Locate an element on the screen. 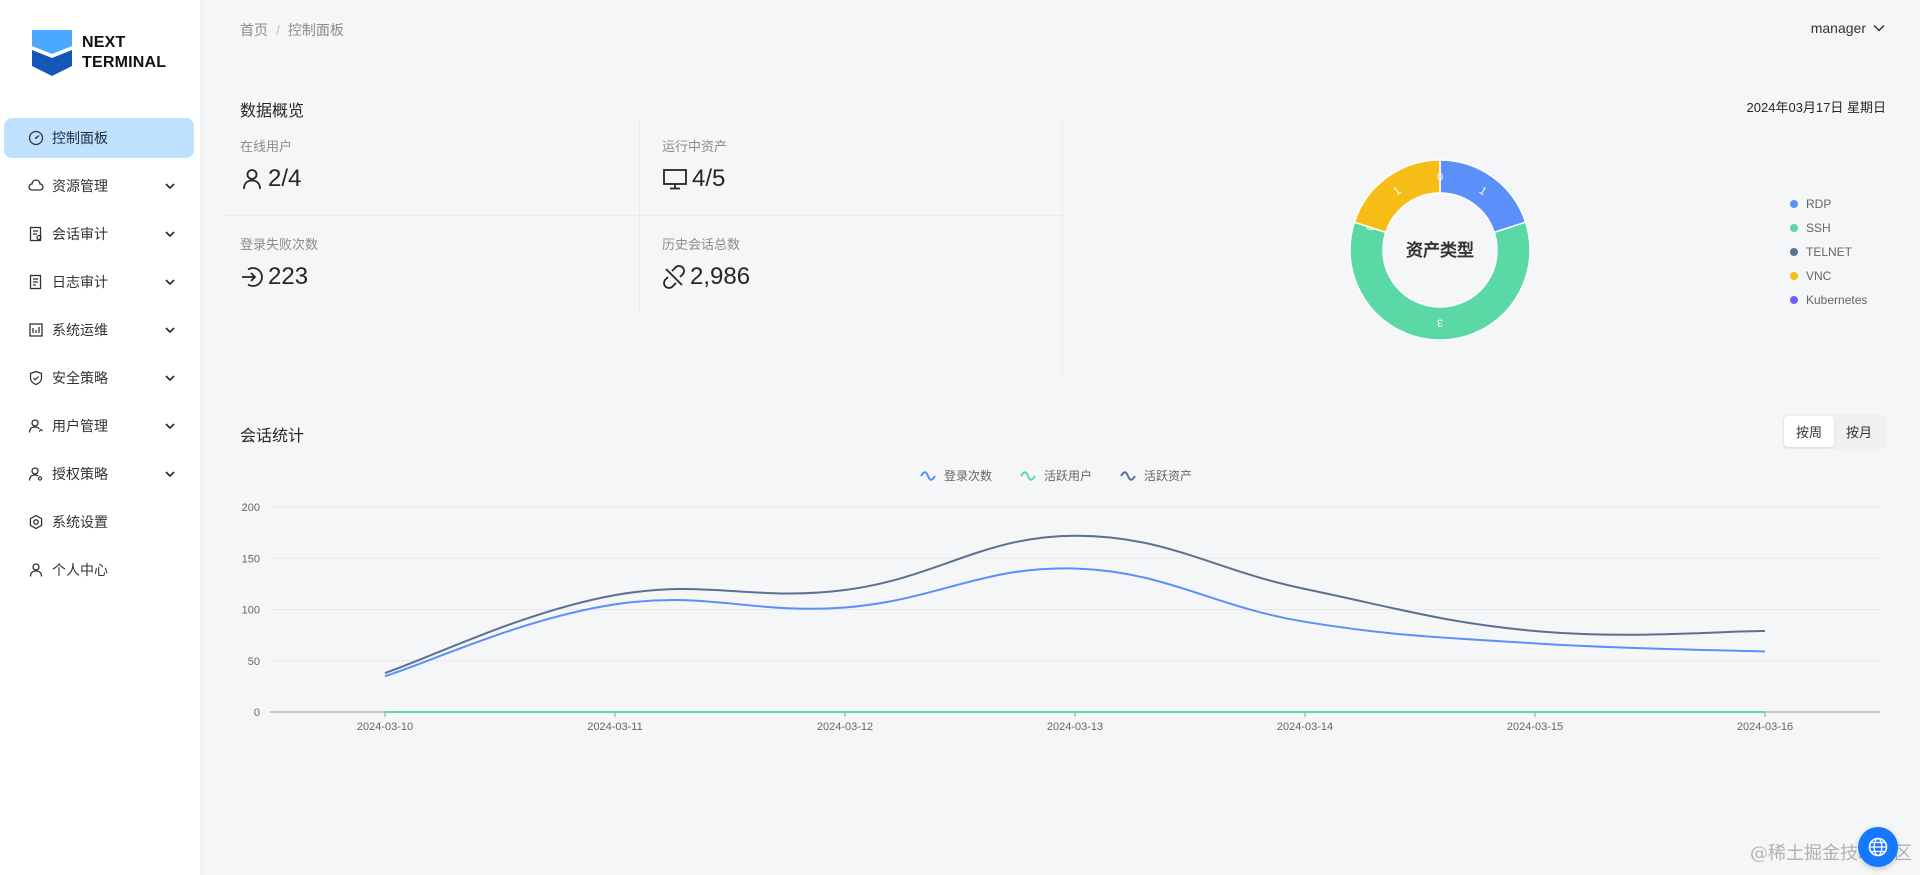  sidebar-item-users: 用户管理 is located at coordinates (99, 426).